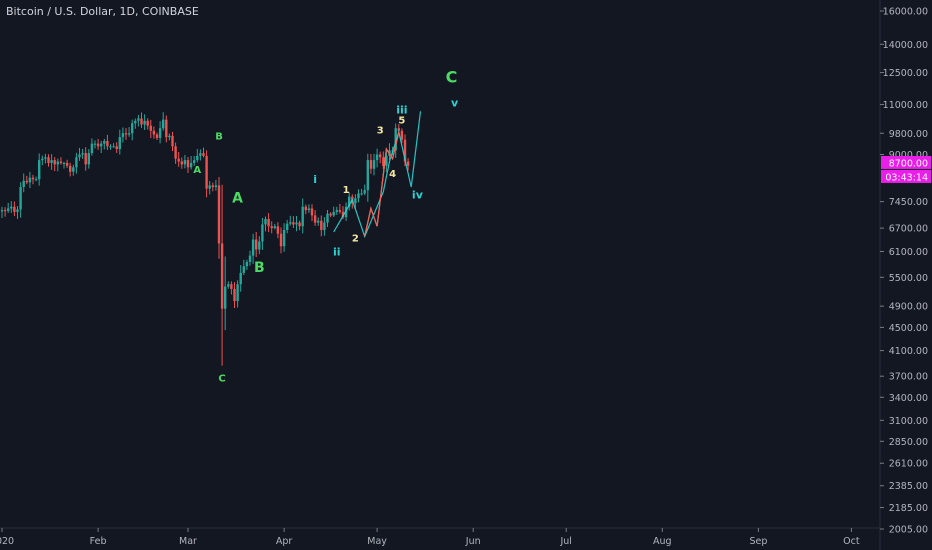 The height and width of the screenshot is (550, 932). I want to click on price-tick-label: 11000.00, so click(905, 105).